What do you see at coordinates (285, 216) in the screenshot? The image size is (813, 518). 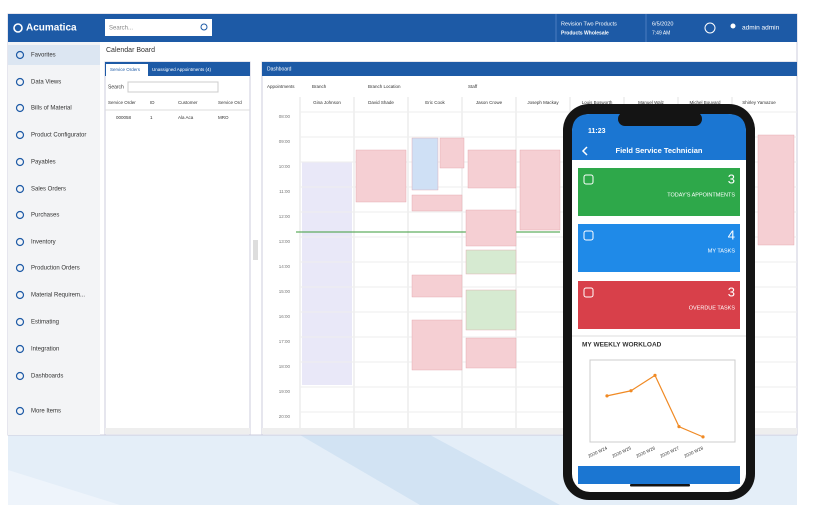 I see `time-label: 12:00` at bounding box center [285, 216].